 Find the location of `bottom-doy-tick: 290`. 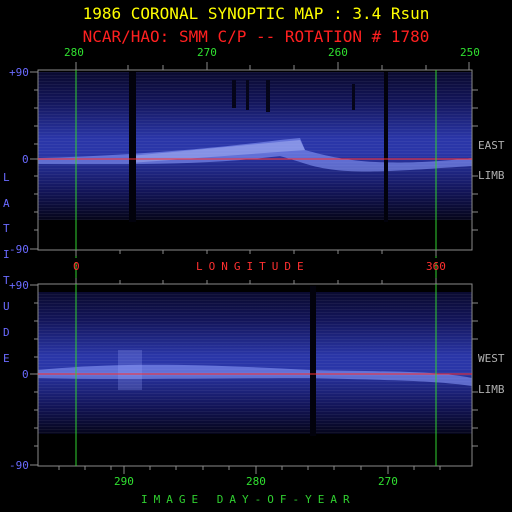

bottom-doy-tick: 290 is located at coordinates (124, 481).